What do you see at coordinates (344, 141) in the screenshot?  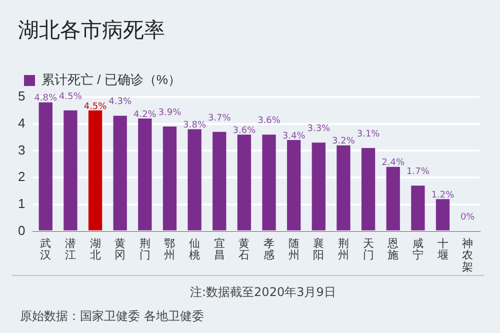 I see `data-label: 3.2%` at bounding box center [344, 141].